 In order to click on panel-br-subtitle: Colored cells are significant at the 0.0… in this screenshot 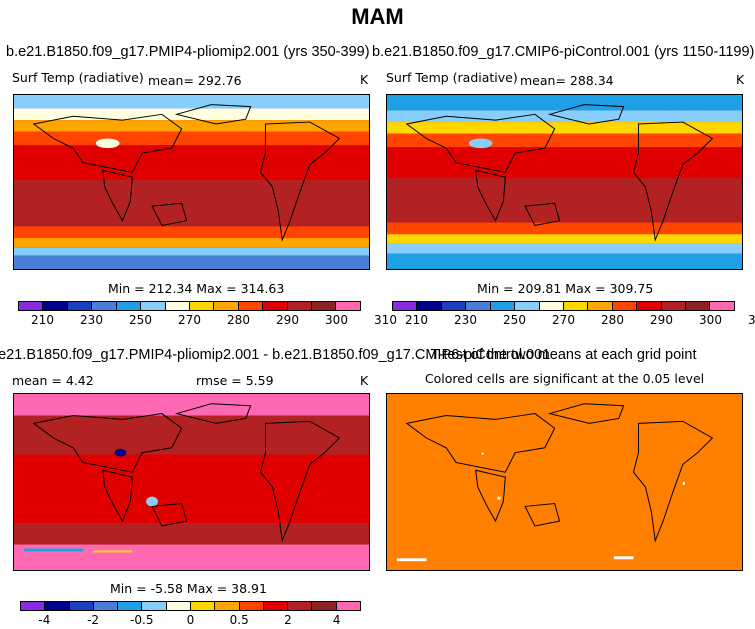, I will do `click(564, 378)`.